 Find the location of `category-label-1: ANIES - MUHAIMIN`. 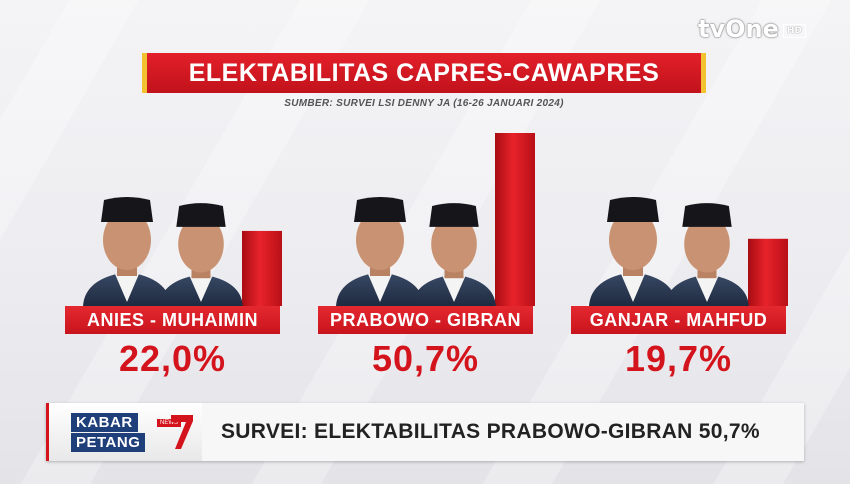

category-label-1: ANIES - MUHAIMIN is located at coordinates (172, 320).